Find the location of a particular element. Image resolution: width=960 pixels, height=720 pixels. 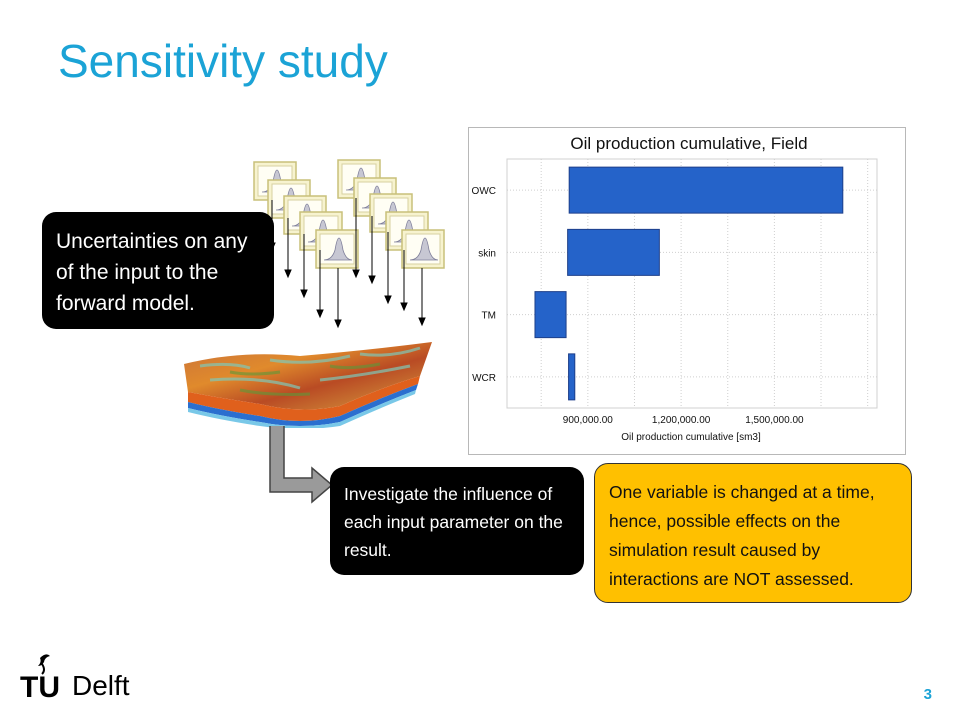

category-label: skin is located at coordinates (487, 253).